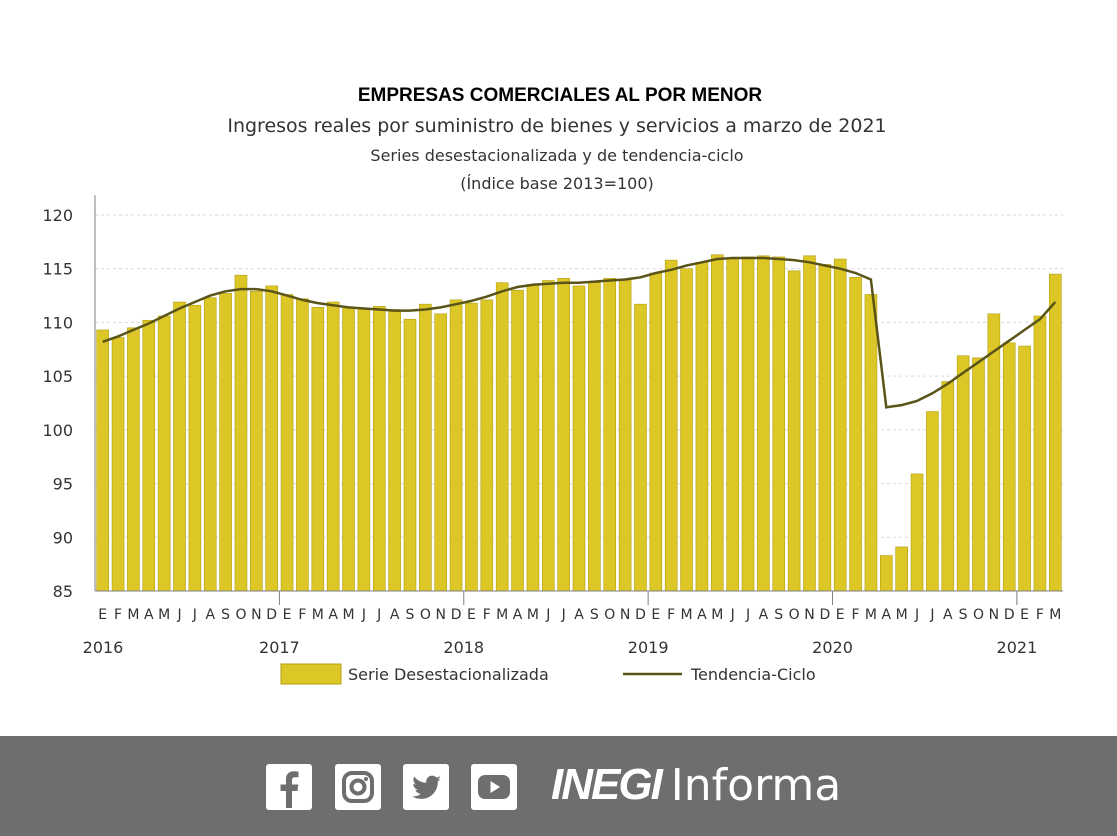 Image resolution: width=1117 pixels, height=836 pixels. I want to click on x-axis-year-labels: 2016 2017 2018 2019 2020 2021, so click(560, 624).